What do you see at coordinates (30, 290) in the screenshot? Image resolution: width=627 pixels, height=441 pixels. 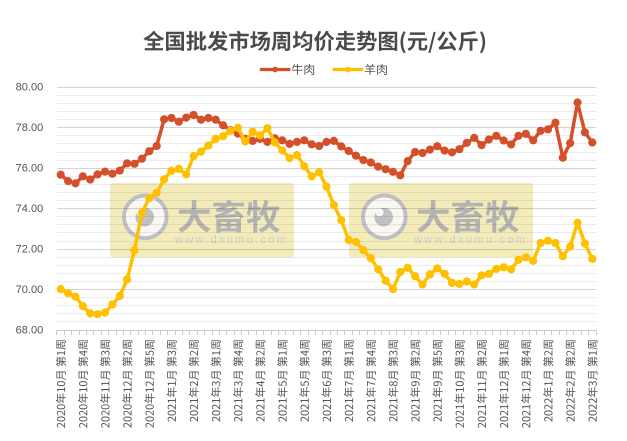 I see `svg-text: 70.00` at bounding box center [30, 290].